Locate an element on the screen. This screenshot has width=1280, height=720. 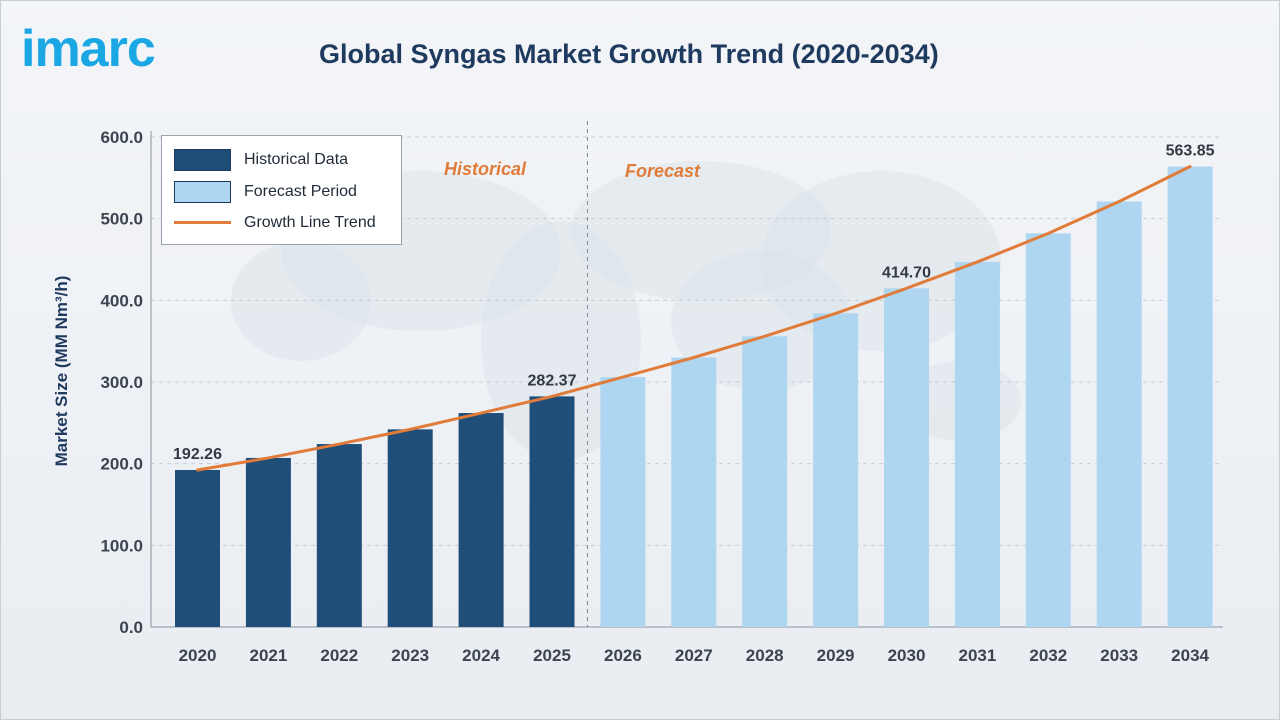
logo-text: imarc is located at coordinates (88, 49).